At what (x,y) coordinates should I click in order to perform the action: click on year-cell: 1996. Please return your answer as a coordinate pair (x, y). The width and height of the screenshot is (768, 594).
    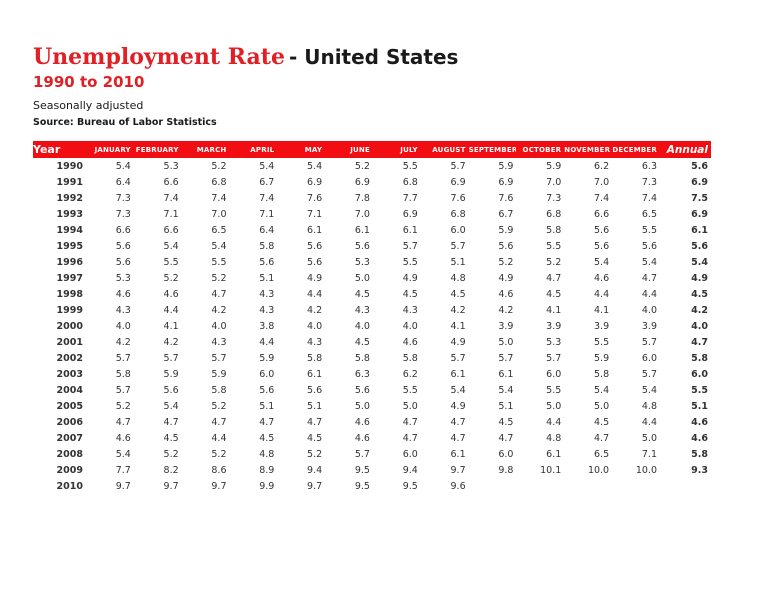
    Looking at the image, I should click on (69, 262).